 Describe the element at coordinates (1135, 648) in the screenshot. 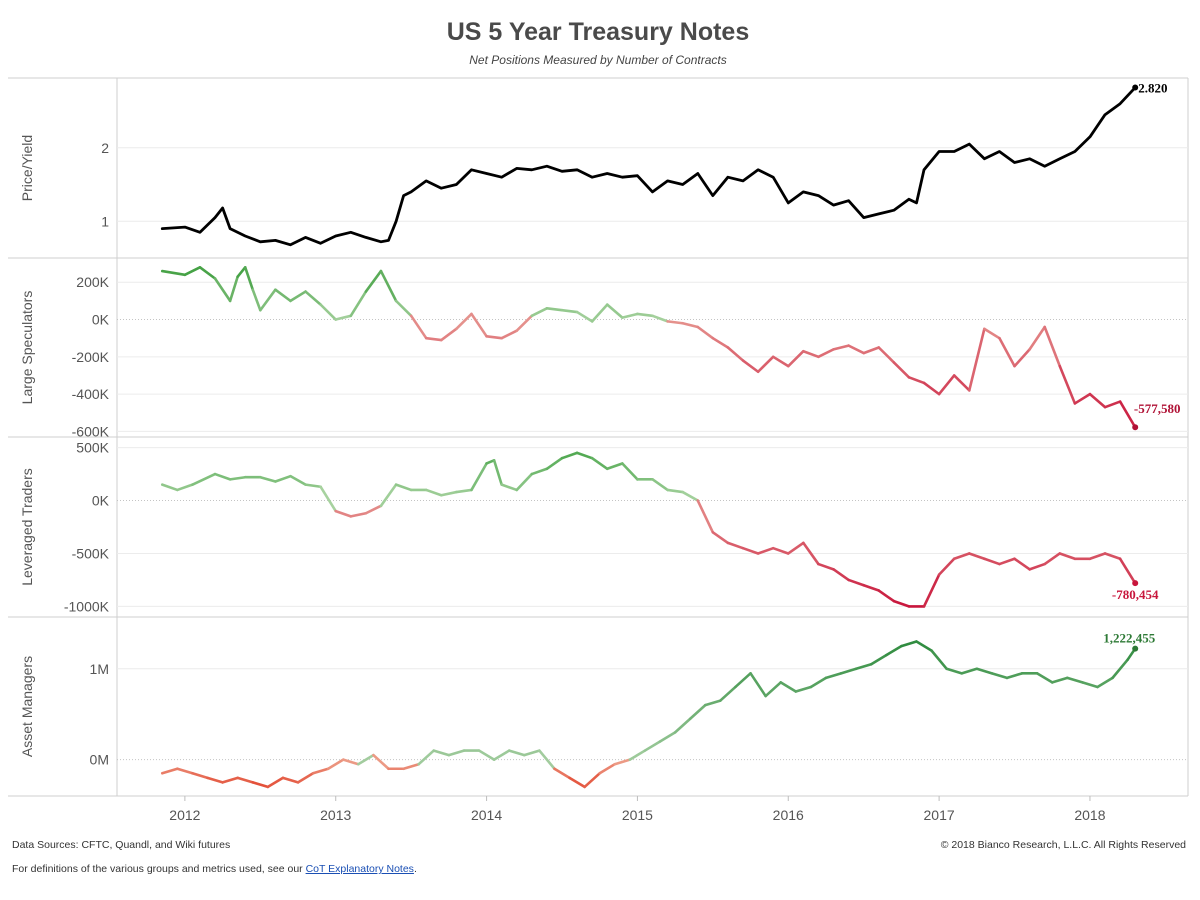

I see `asset-managers-end-point` at that location.